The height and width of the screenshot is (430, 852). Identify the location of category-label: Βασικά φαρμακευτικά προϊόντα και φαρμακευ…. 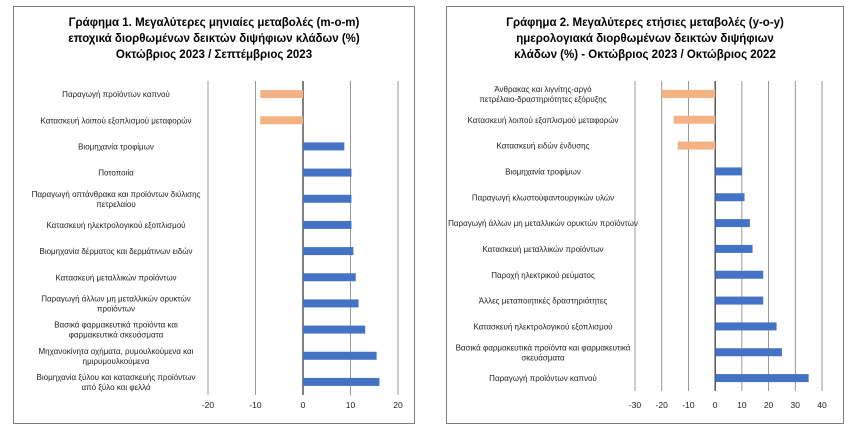
(116, 330).